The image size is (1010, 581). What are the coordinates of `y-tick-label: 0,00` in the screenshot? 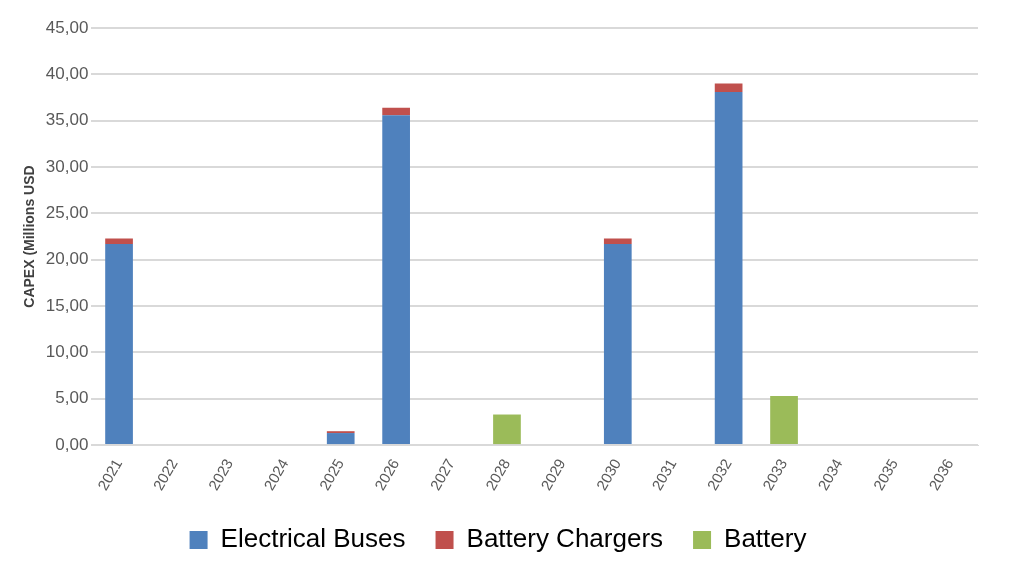 It's located at (72, 444).